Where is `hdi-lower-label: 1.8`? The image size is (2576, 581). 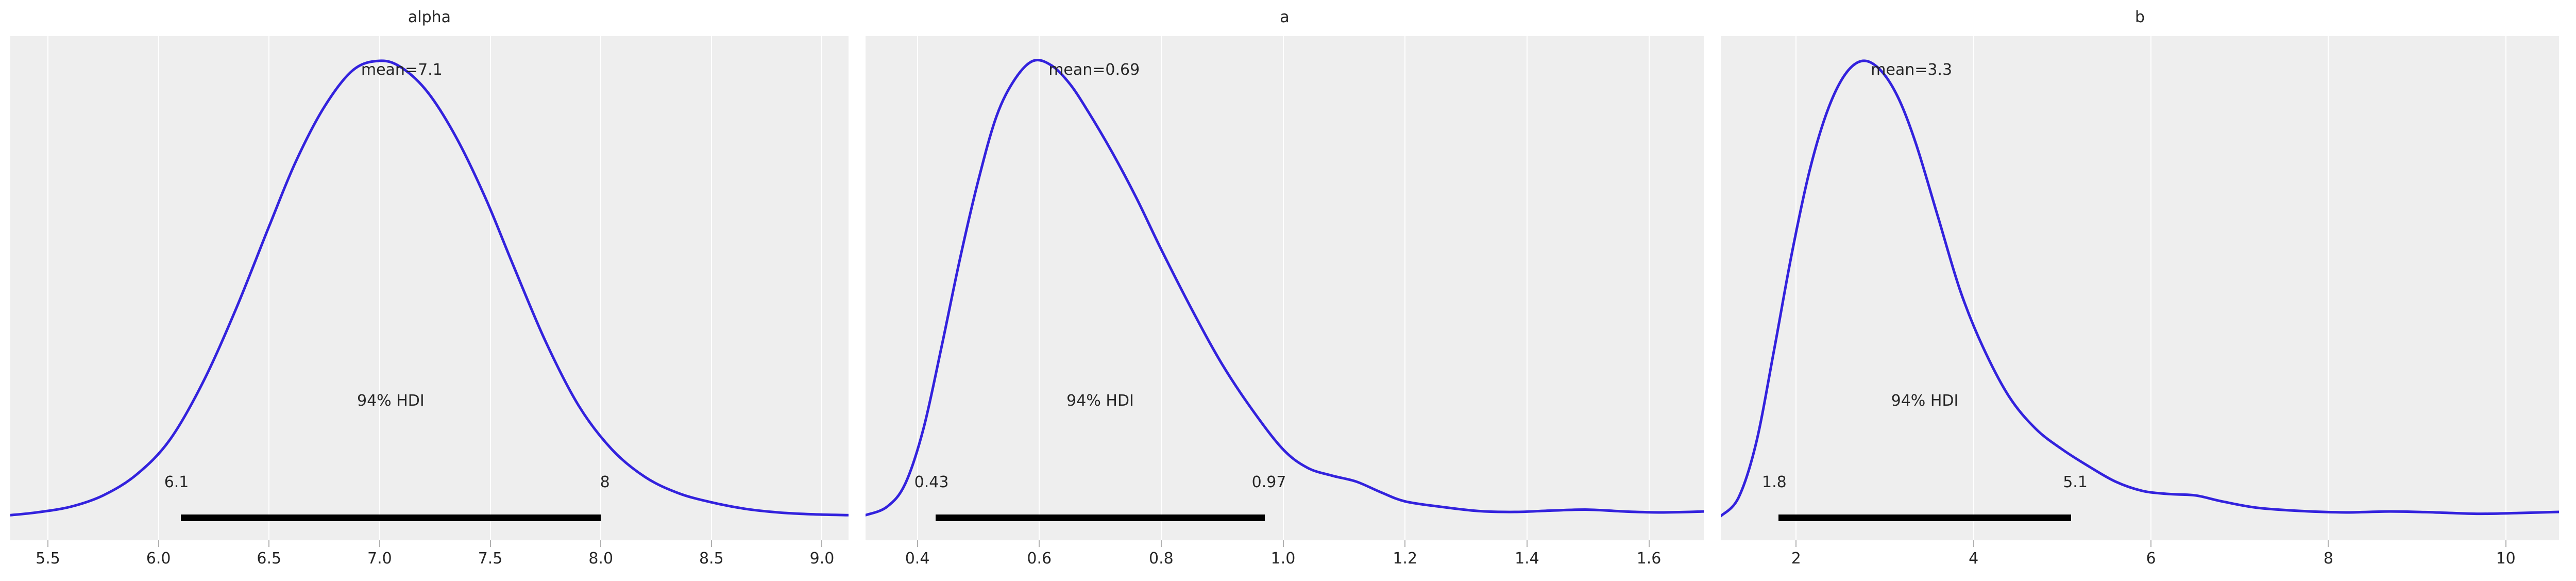 hdi-lower-label: 1.8 is located at coordinates (1774, 482).